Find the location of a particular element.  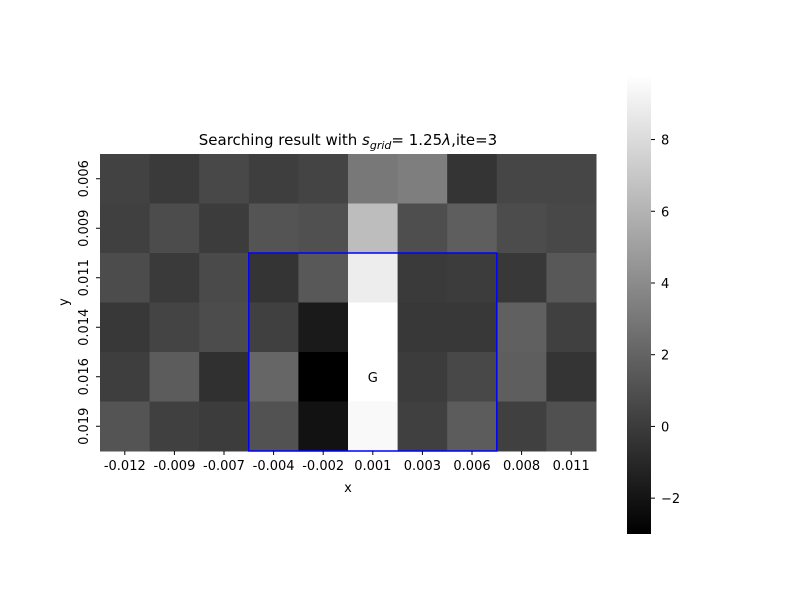

heatmap-cell-r5-c4 is located at coordinates (323, 426).